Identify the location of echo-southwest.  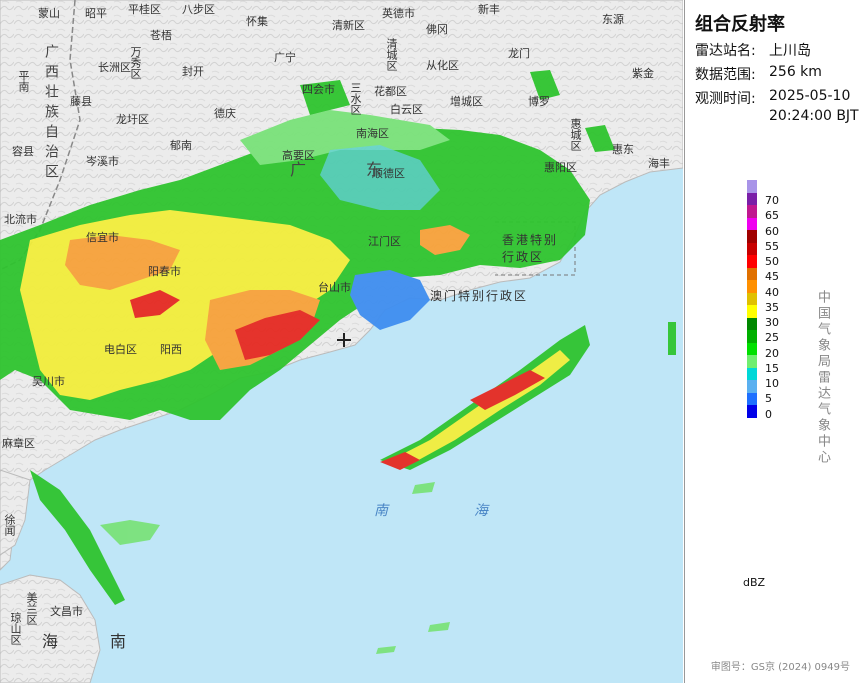
(77, 537).